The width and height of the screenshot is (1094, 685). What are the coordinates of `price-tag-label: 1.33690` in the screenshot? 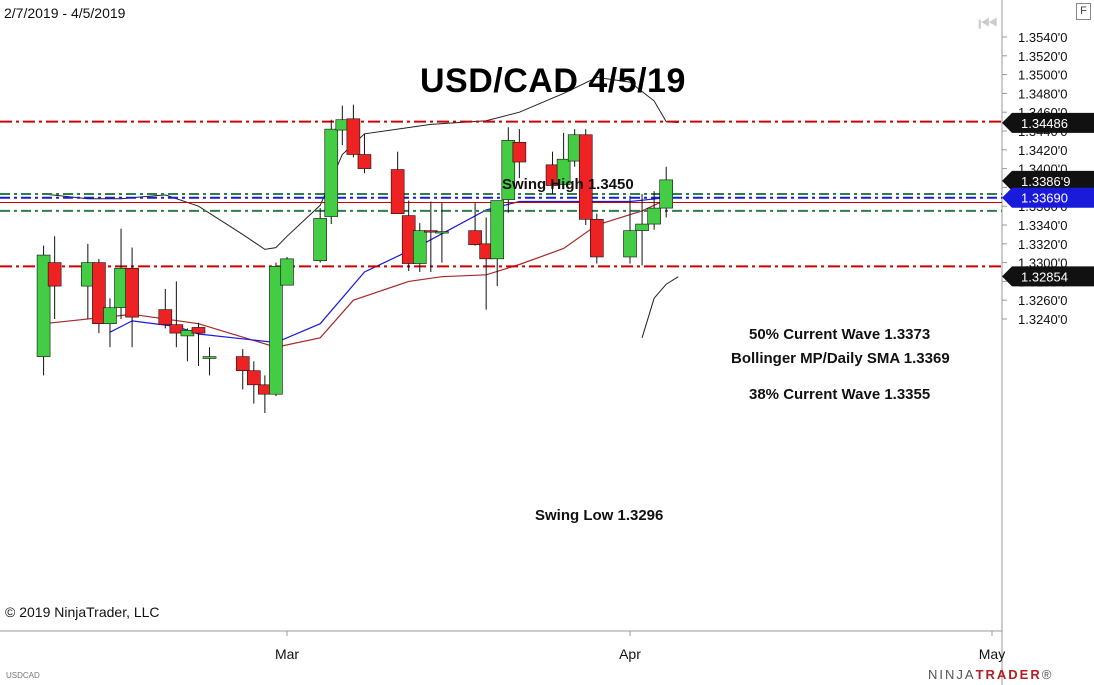 It's located at (1044, 198).